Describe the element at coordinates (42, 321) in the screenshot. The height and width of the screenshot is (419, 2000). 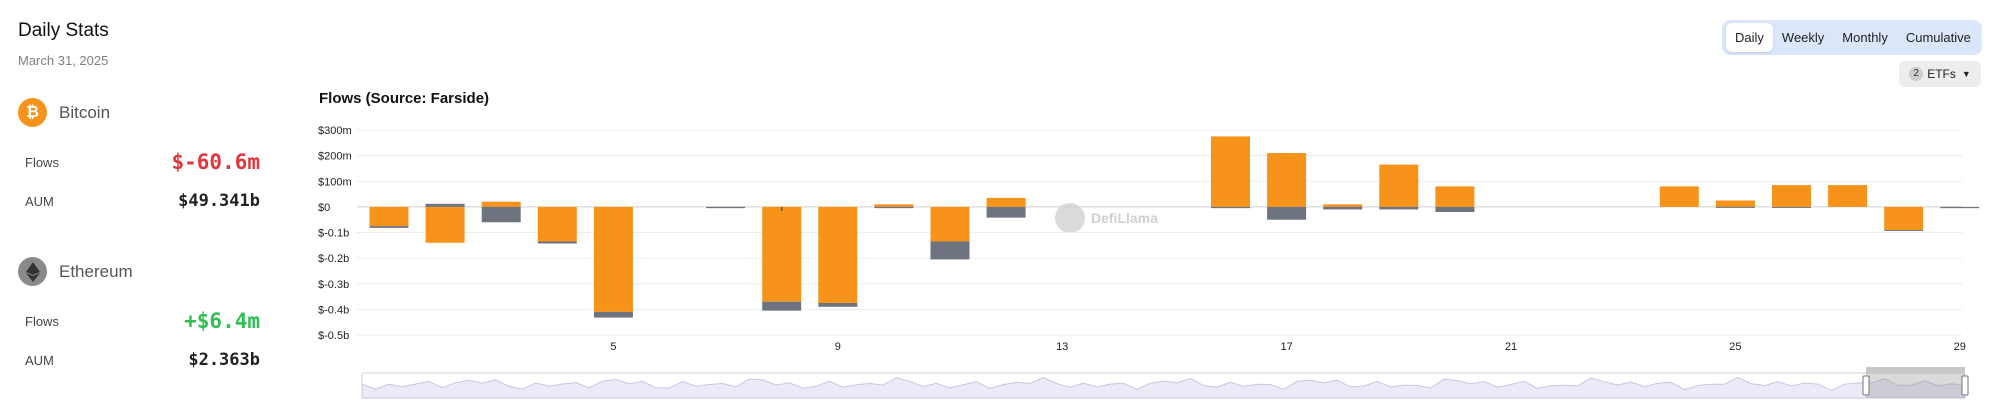
I see `ethereum-flows-label: Flows` at that location.